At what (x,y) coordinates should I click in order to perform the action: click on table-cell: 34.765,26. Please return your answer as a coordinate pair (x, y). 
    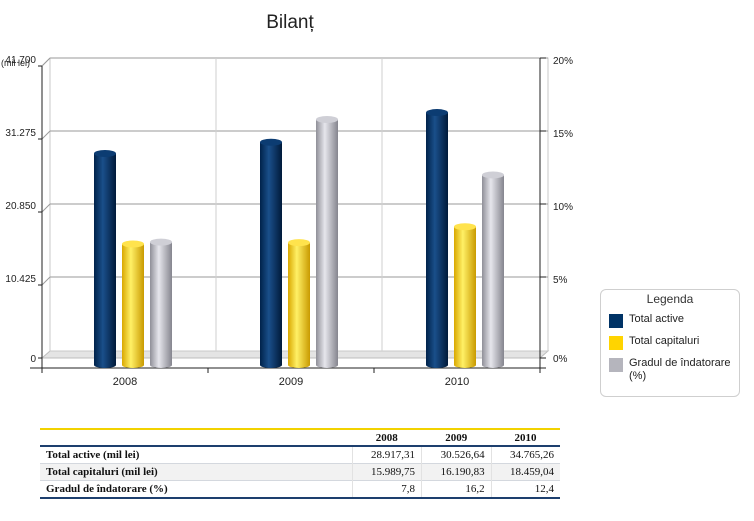
    Looking at the image, I should click on (525, 455).